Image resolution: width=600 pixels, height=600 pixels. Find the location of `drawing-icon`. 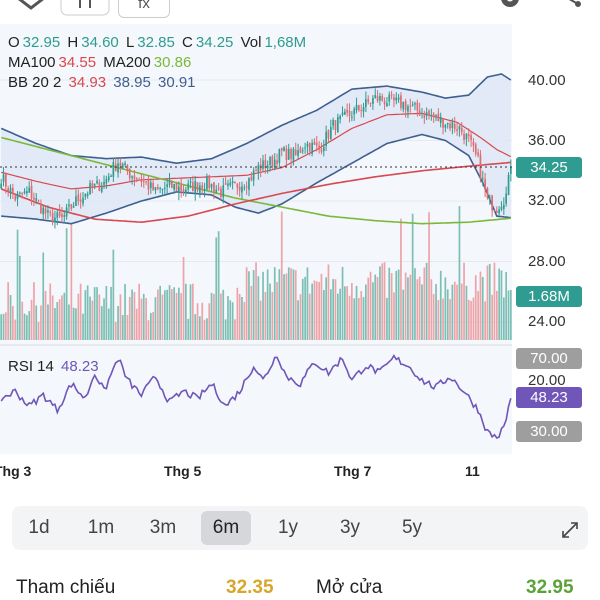

drawing-icon is located at coordinates (31, 7).